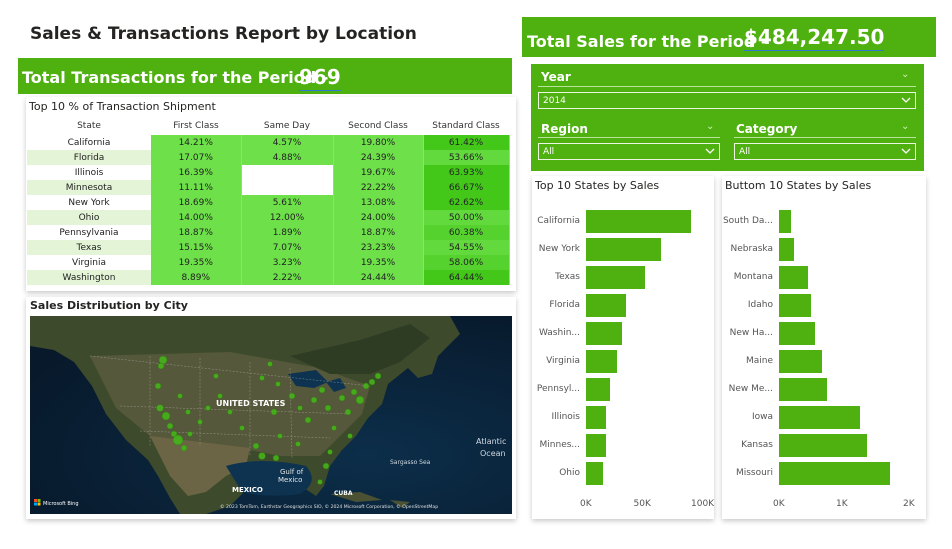 This screenshot has height=549, width=952. Describe the element at coordinates (196, 217) in the screenshot. I see `value-cell: 14.00%` at that location.